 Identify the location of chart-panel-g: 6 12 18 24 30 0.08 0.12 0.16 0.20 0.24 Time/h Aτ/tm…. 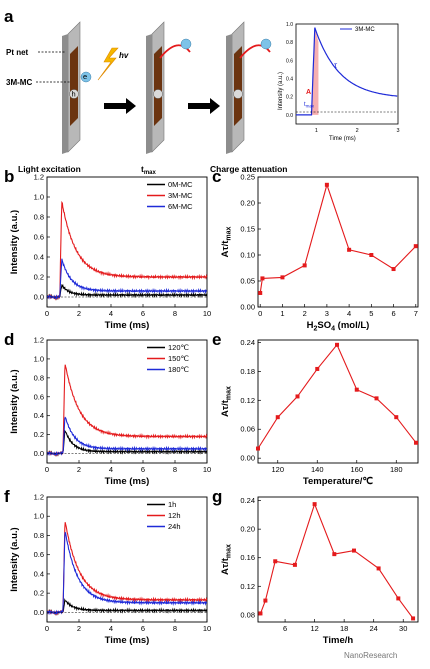
(319, 571).